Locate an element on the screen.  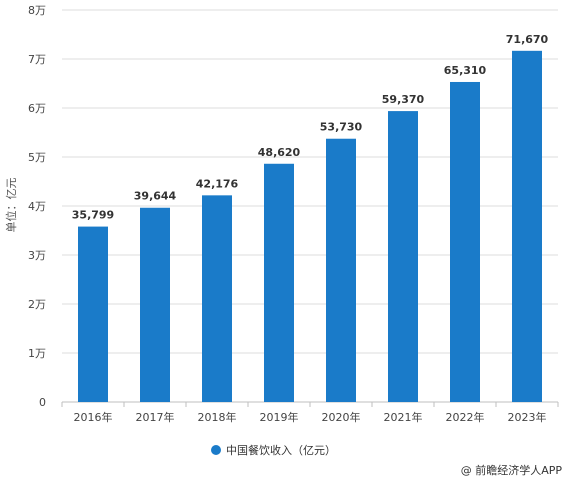
x-tick-label: 2020年 is located at coordinates (341, 417).